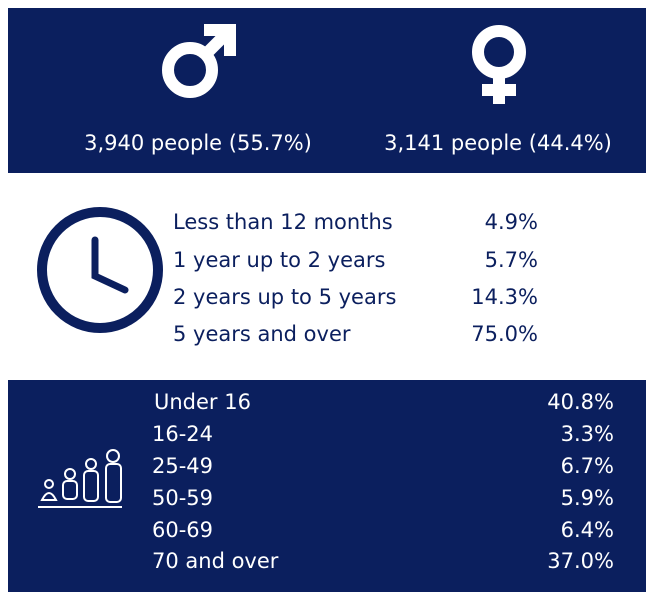  I want to click on duration-label: 5 years and over, so click(262, 334).